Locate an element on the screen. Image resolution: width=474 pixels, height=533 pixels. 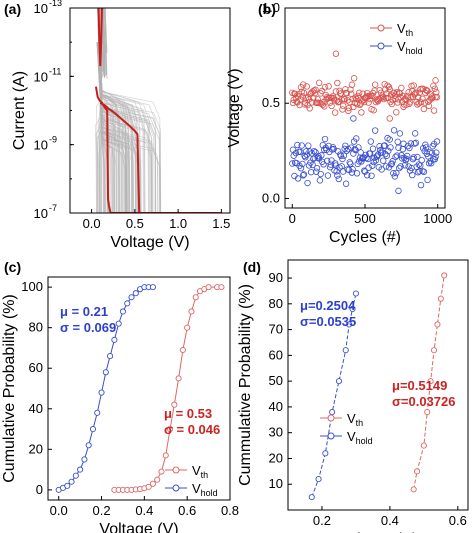
x-axis-title: Voltage (V) is located at coordinates (138, 527).